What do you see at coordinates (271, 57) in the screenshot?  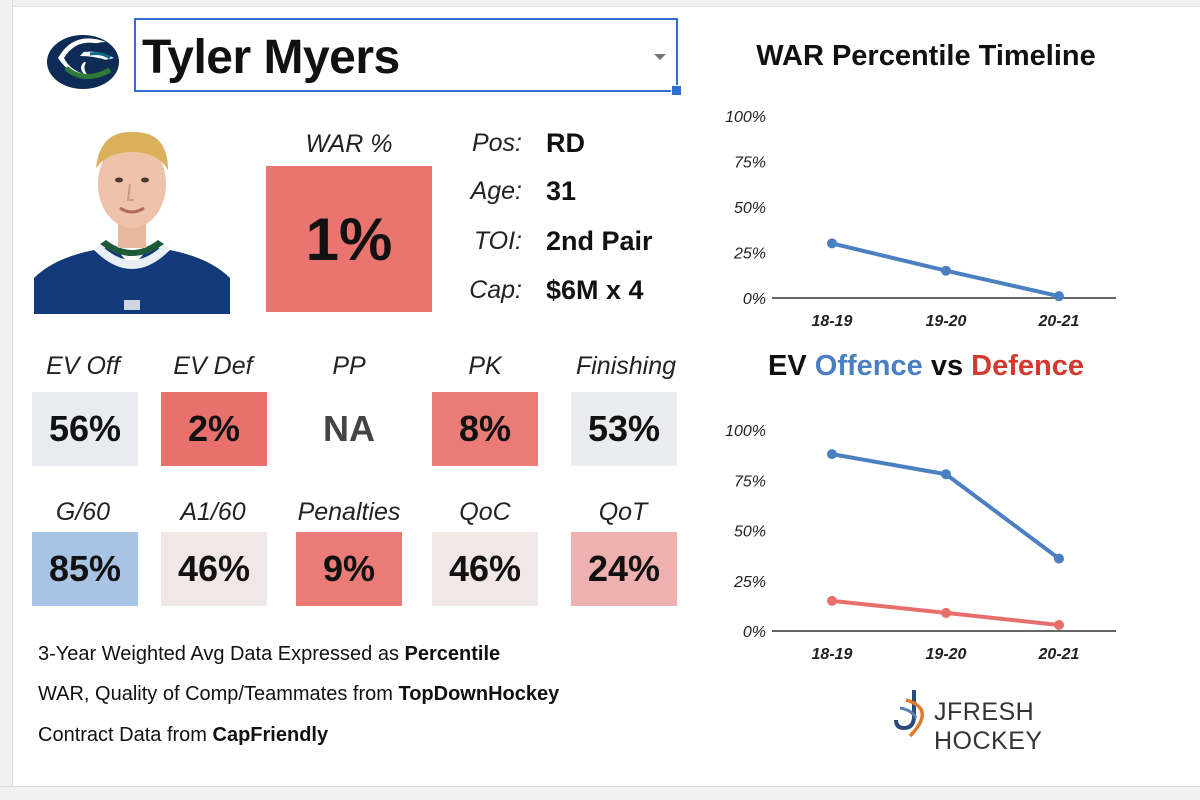 I see `player-name: Tyler Myers` at bounding box center [271, 57].